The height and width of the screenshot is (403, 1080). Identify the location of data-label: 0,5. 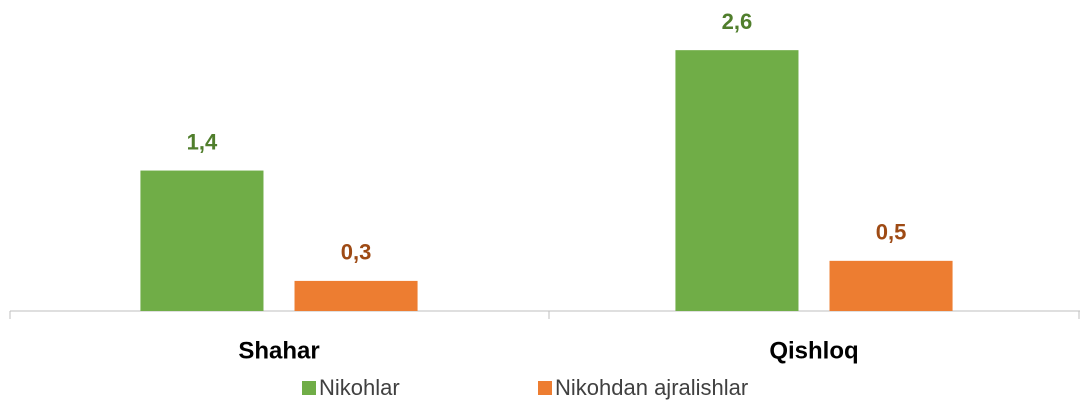
(891, 232).